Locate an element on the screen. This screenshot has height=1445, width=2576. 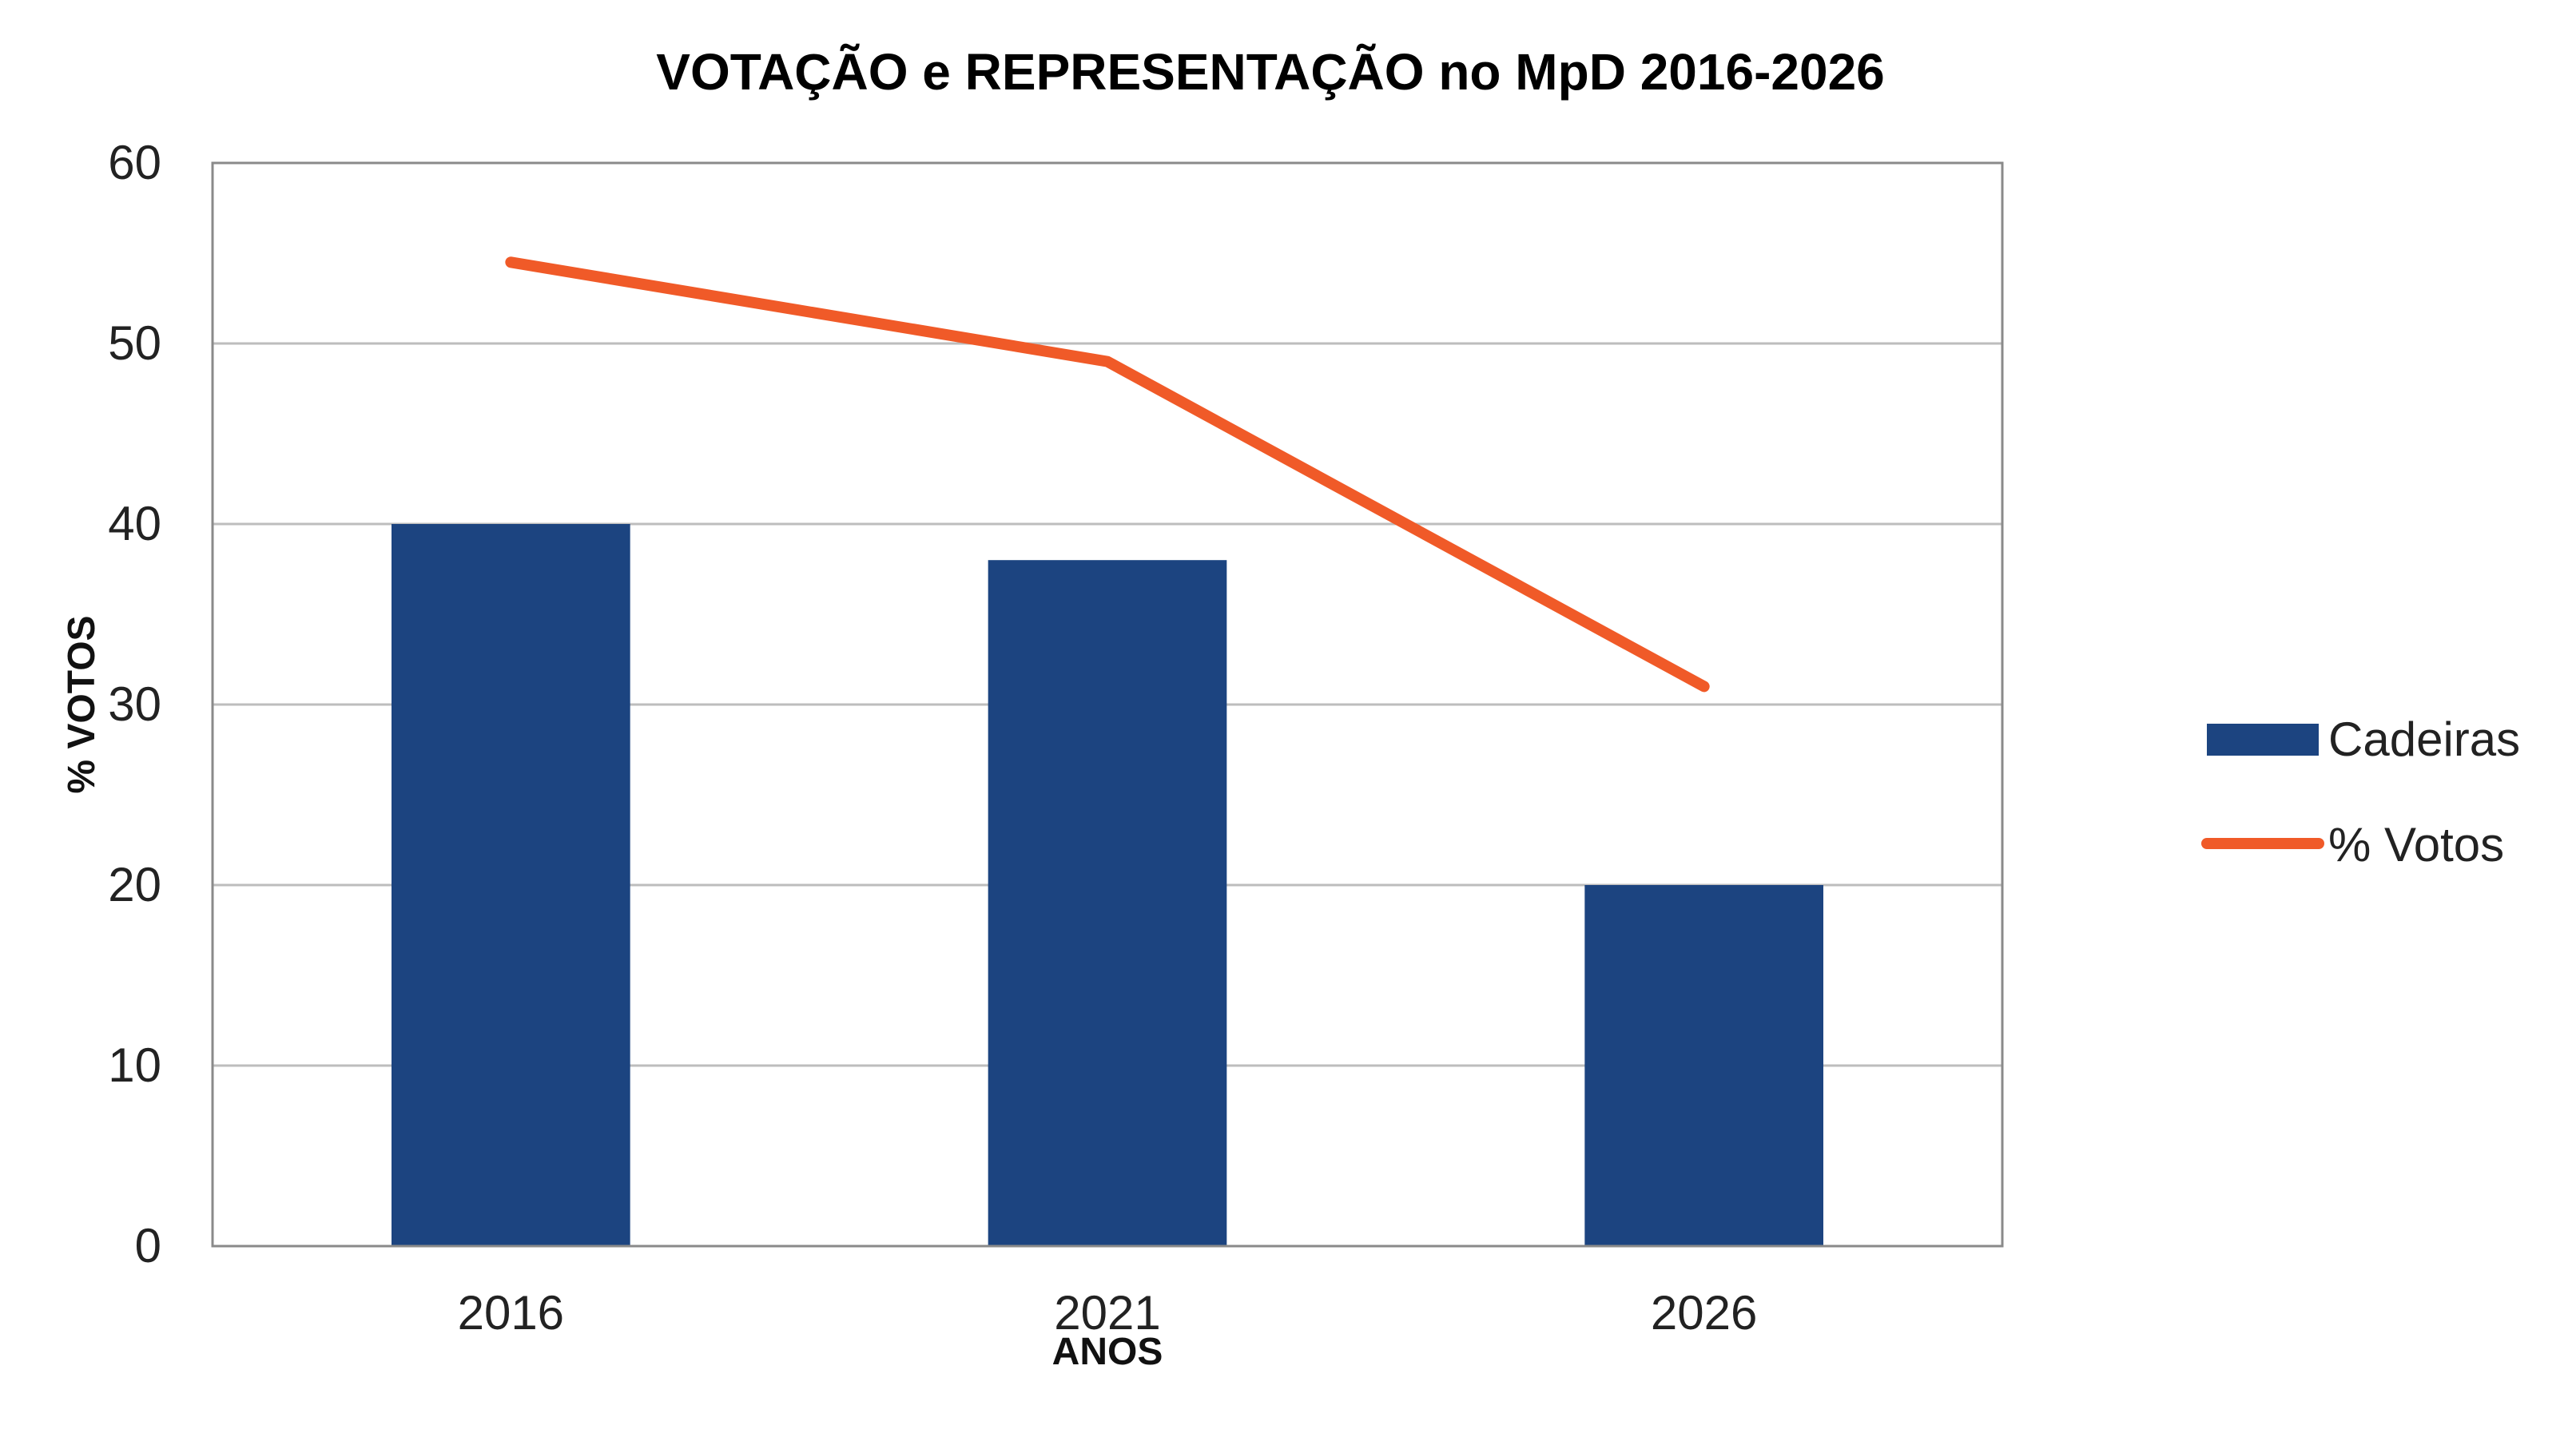
chart-title: VOTAÇÃO e REPRESENTAÇÃO no MpD 2016-2026 is located at coordinates (1270, 72).